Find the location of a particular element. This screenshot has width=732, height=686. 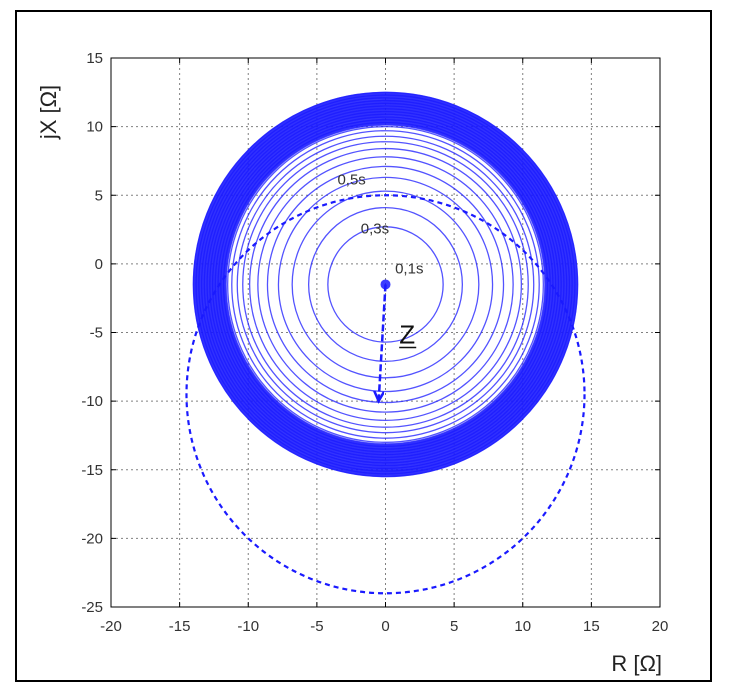

x-tick-label: 5 is located at coordinates (454, 626).